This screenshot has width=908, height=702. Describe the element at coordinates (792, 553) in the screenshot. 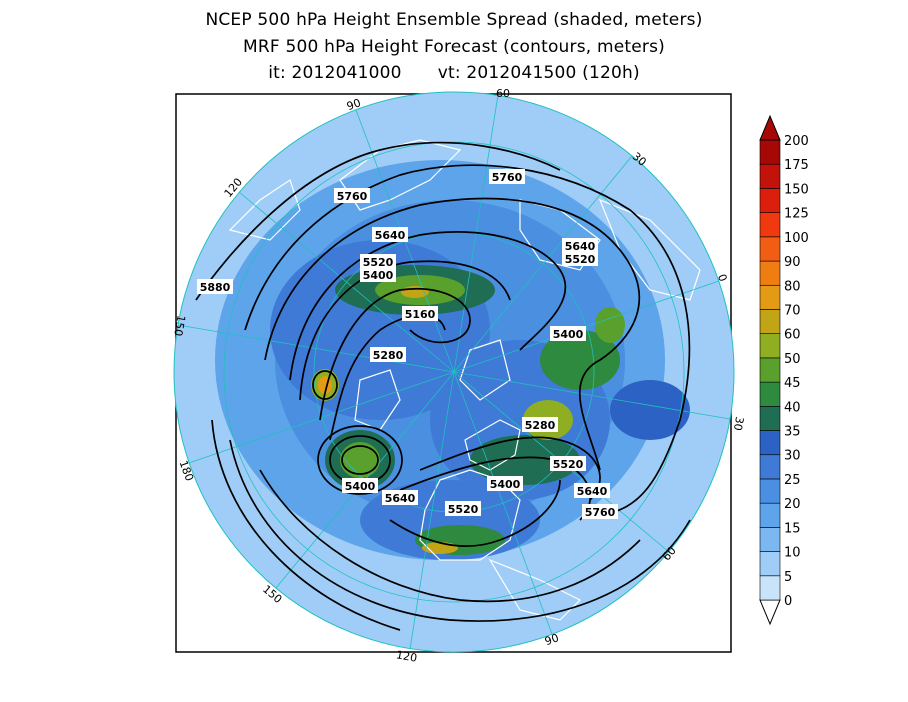

I see `colorbar-tick-label: 10` at that location.